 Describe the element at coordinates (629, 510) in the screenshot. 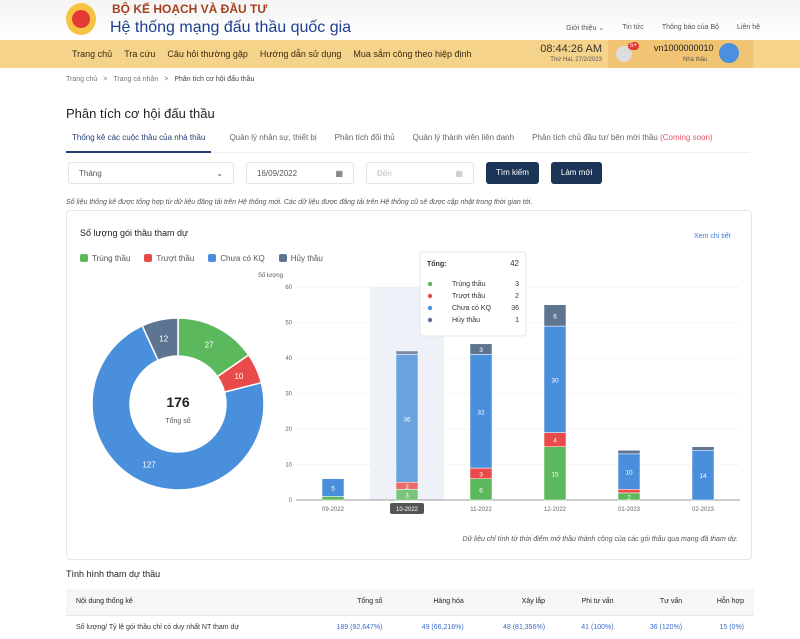

I see `x-tick-label: 01-2023` at that location.